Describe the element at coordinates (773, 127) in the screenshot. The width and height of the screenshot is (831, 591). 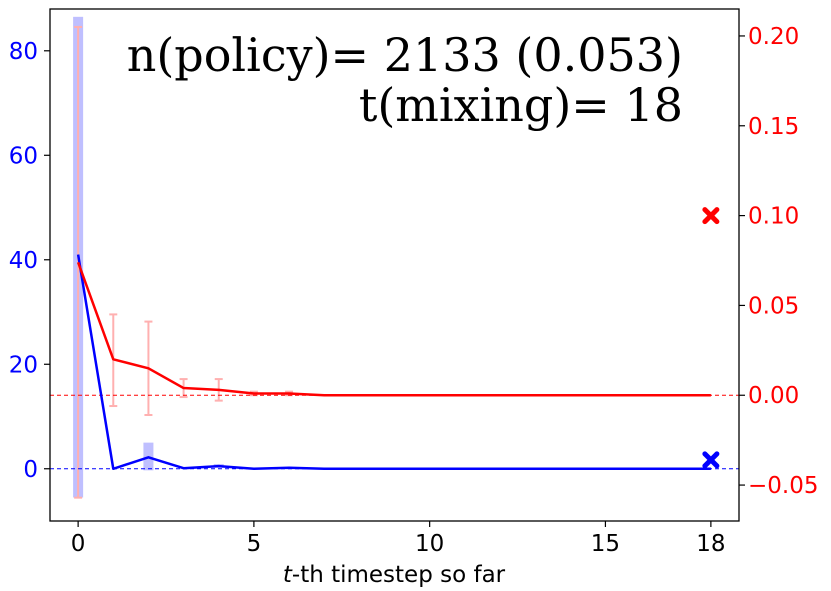
I see `right-y-tick-label: 0.15` at that location.